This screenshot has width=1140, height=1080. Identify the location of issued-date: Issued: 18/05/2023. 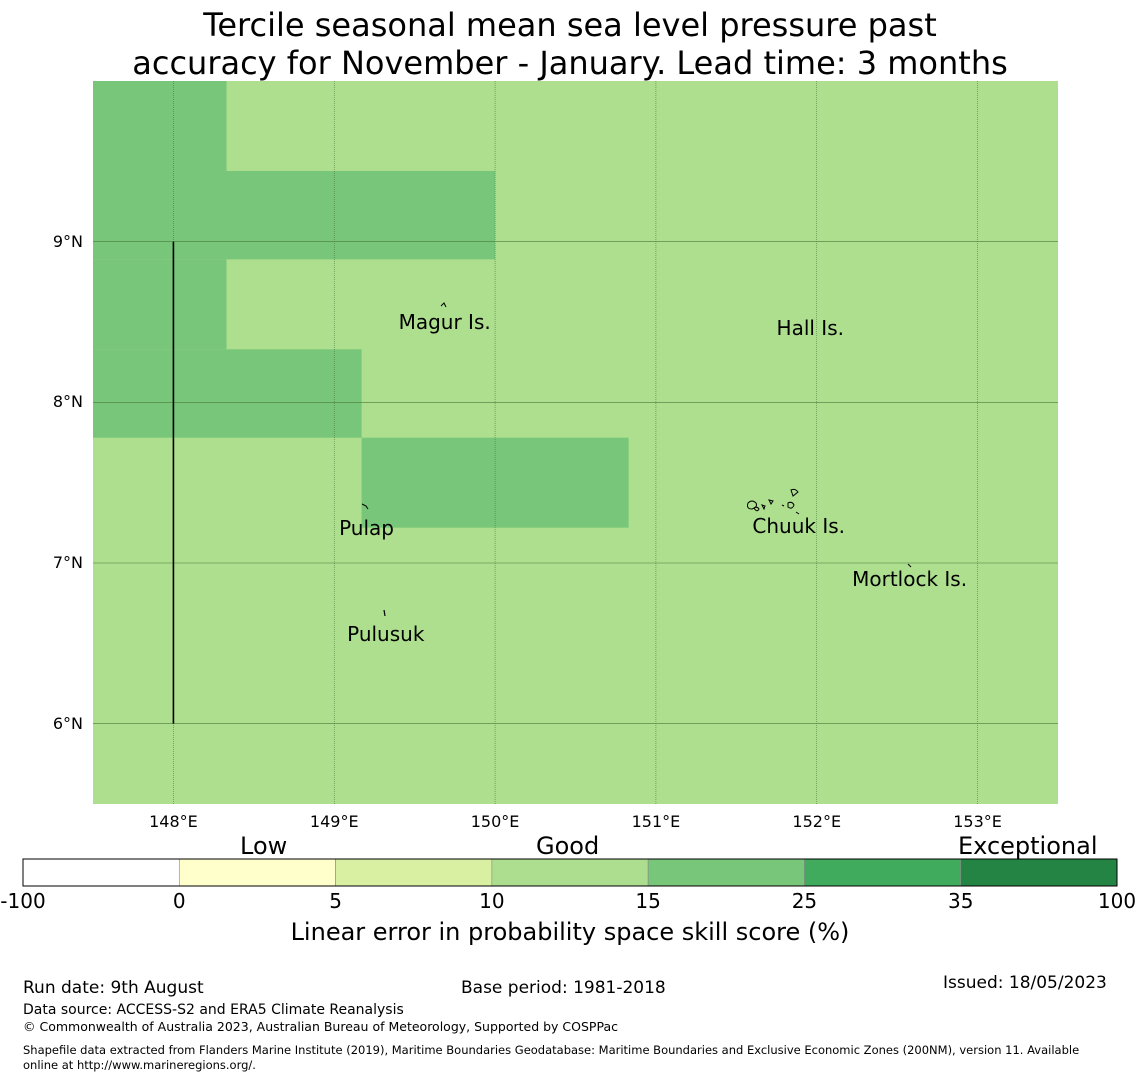
(1025, 983).